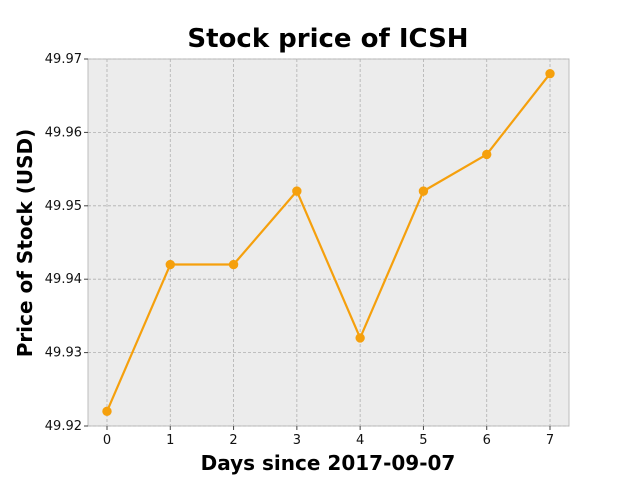 The height and width of the screenshot is (480, 640). Describe the element at coordinates (25, 243) in the screenshot. I see `y-axis-label: Price of Stock (USD)` at that location.